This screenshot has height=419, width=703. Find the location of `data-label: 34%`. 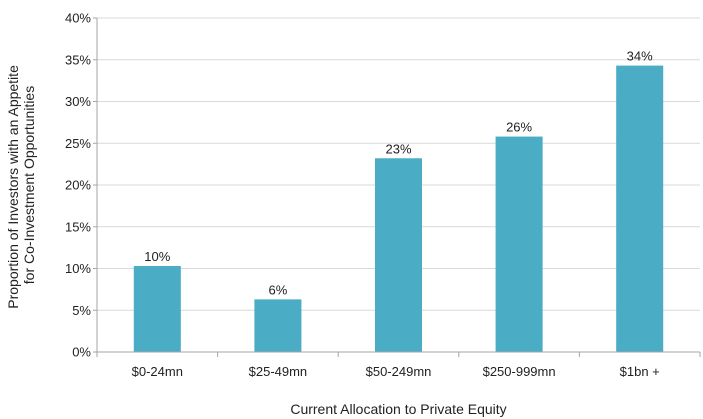

data-label: 34% is located at coordinates (640, 56).